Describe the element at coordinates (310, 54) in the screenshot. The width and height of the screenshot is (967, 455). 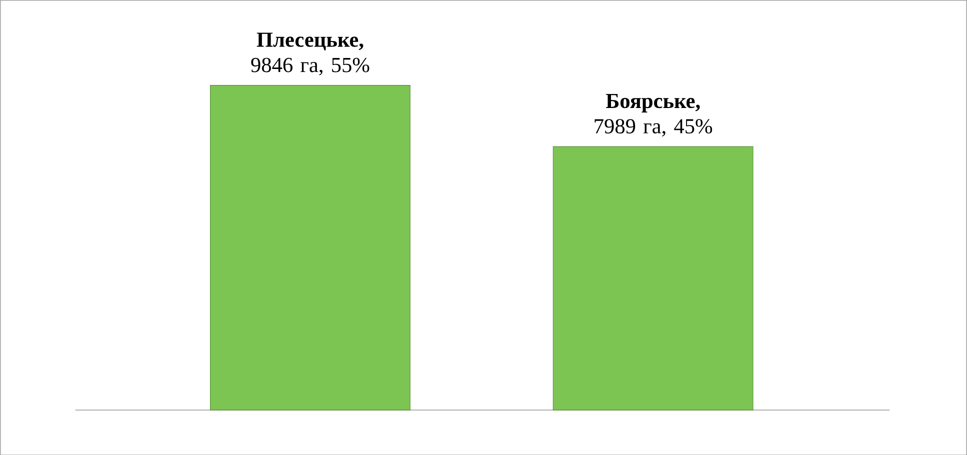
I see `data-label: Плесецьке, 9846 га, 55%` at that location.